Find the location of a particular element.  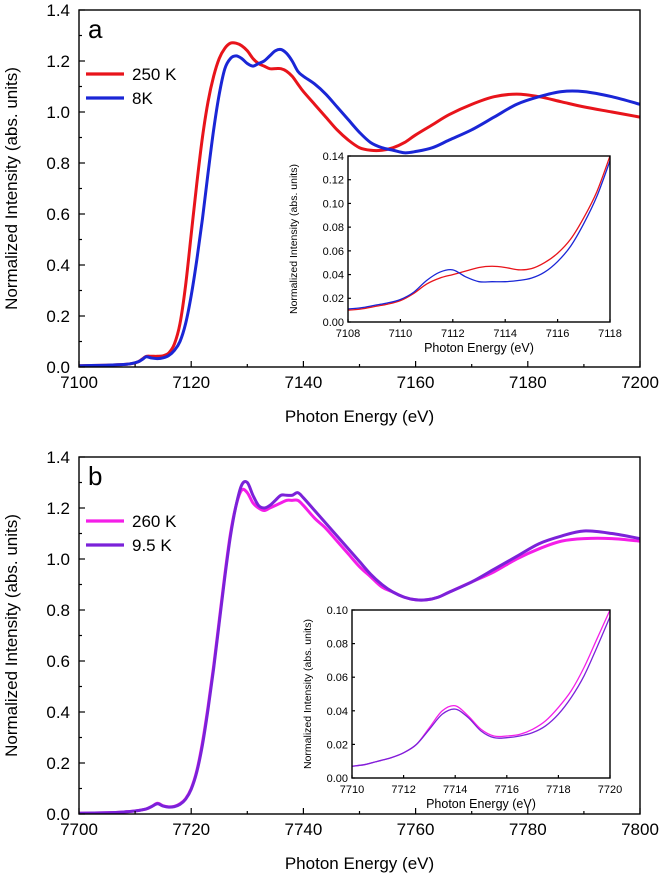

x-tick-label-a-main: 7180 is located at coordinates (528, 382).